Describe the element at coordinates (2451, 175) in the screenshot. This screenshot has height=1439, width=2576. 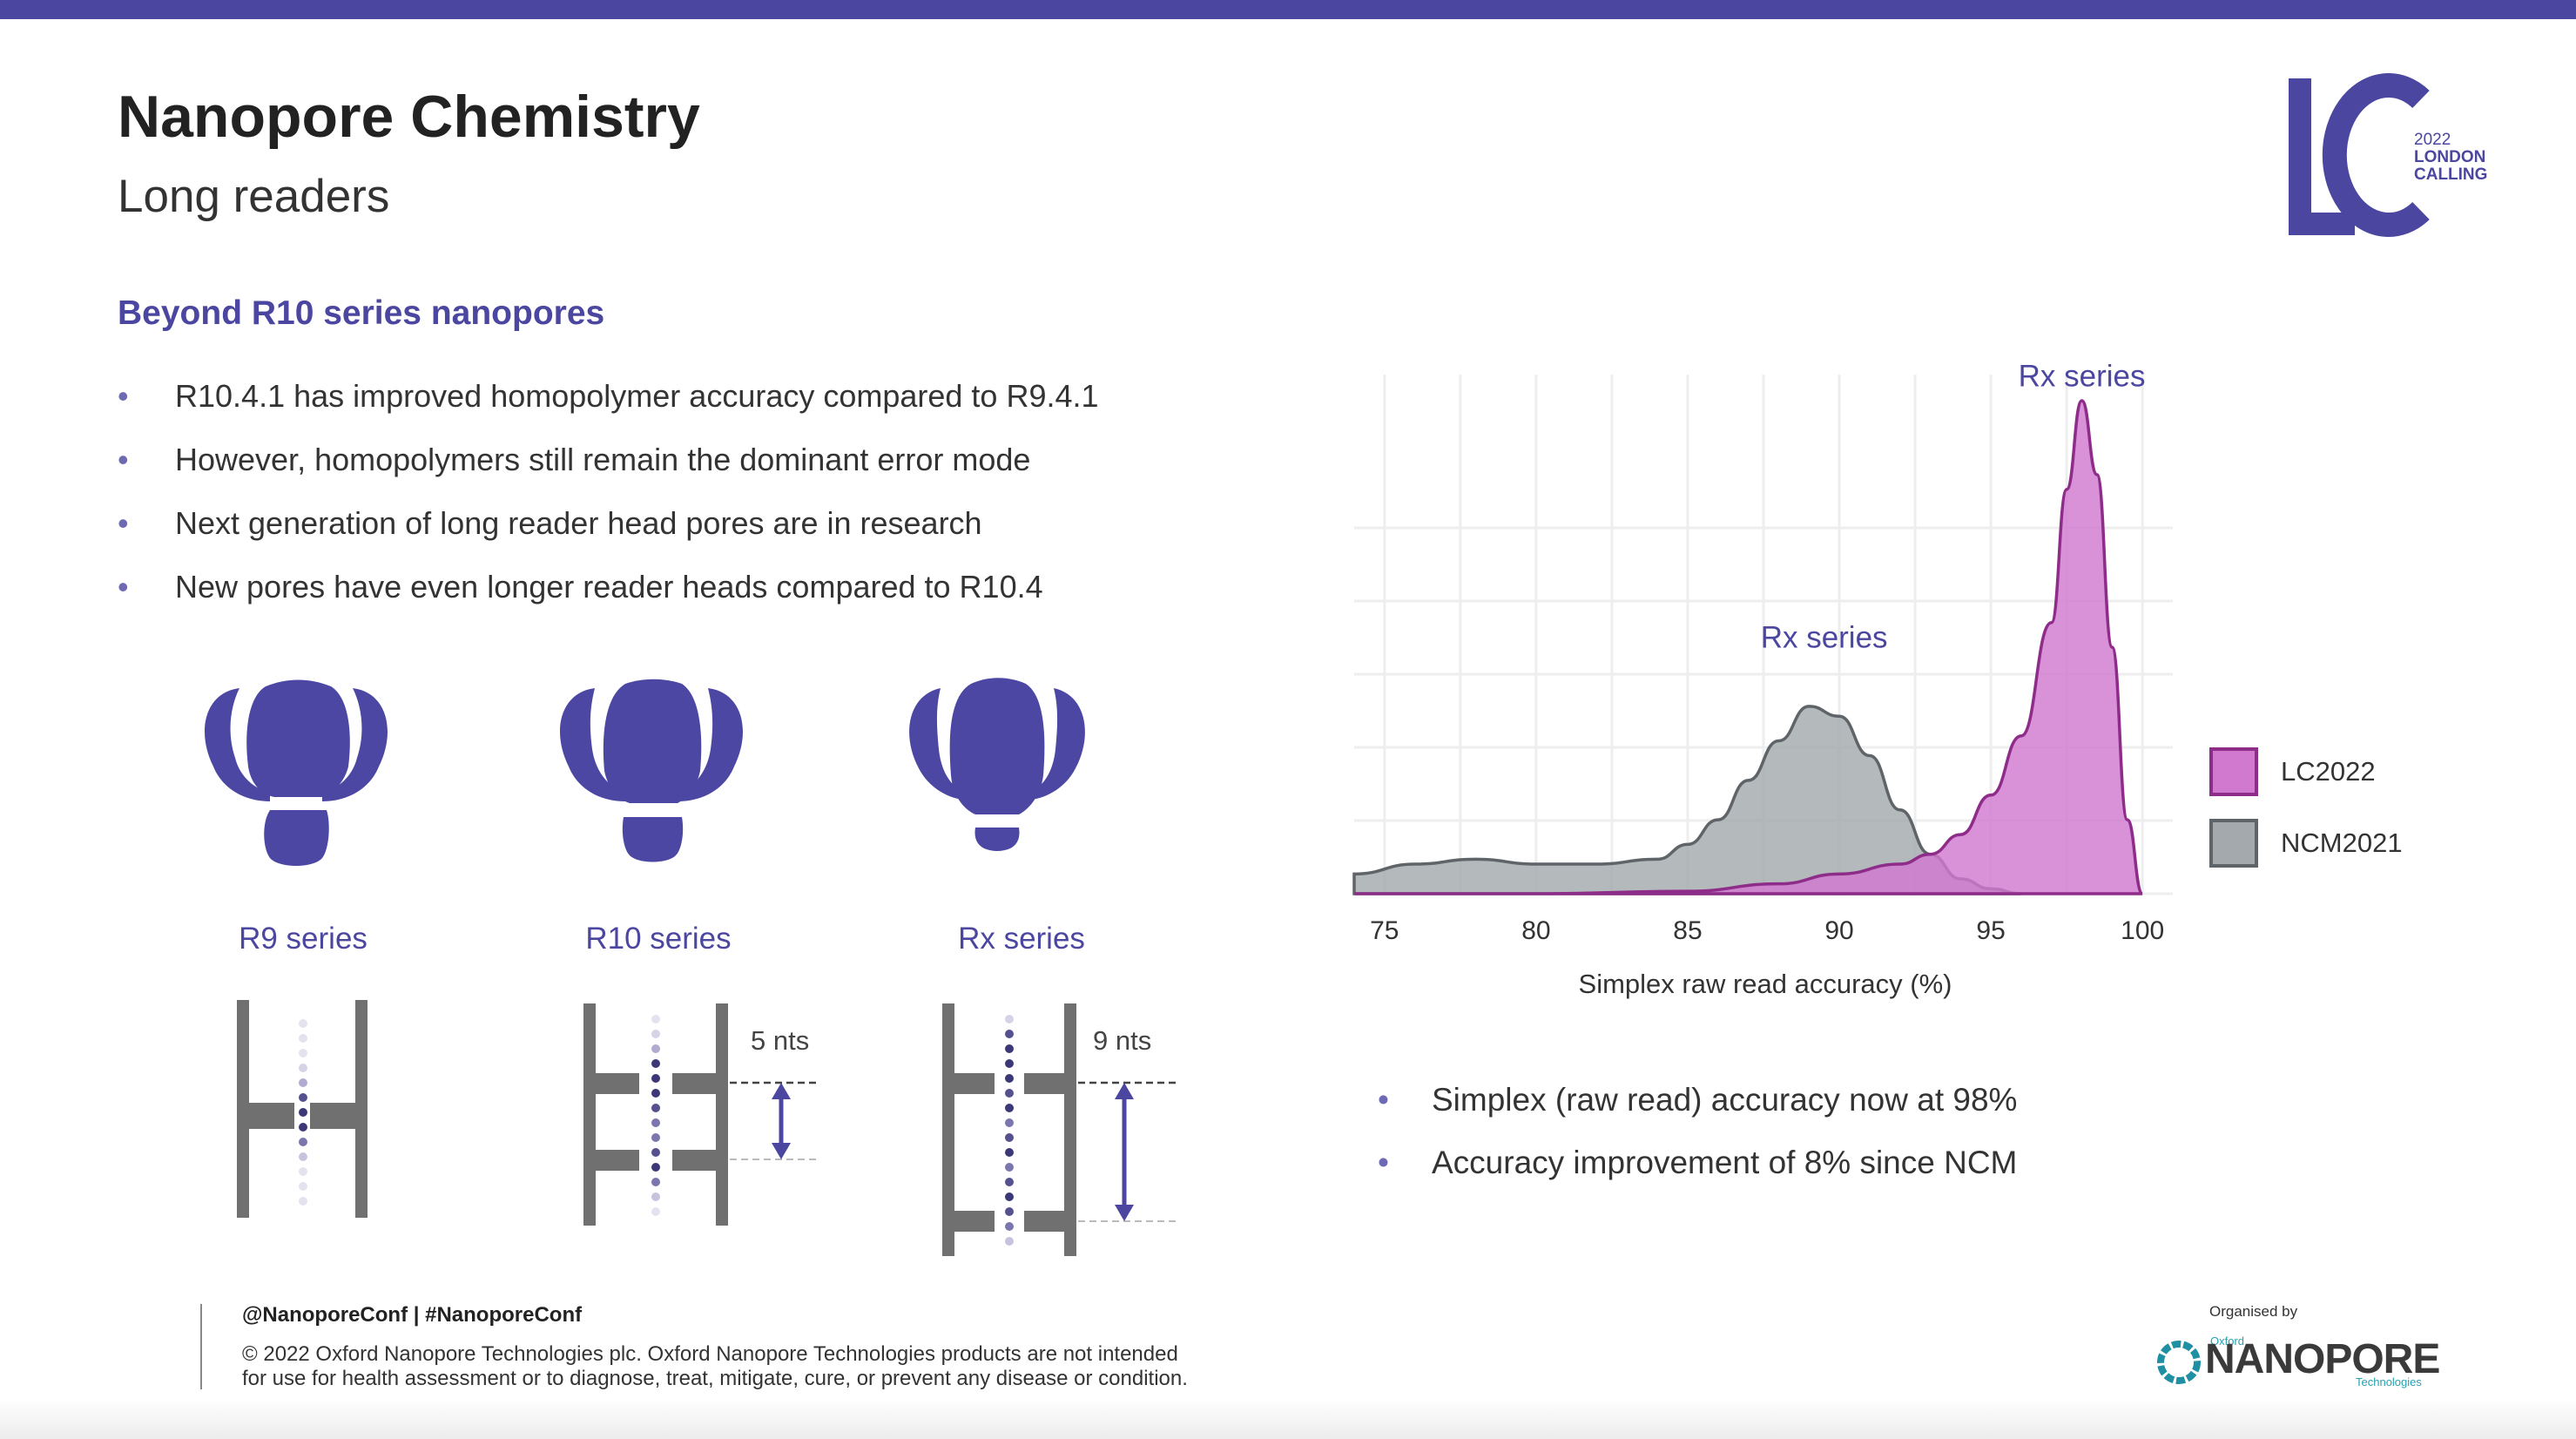
I see `lc-line2: CALLING` at that location.